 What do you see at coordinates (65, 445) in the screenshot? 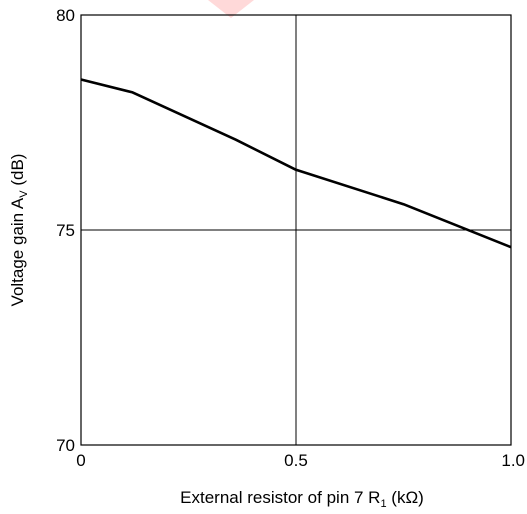
I see `y-tick-label-0: 70` at bounding box center [65, 445].